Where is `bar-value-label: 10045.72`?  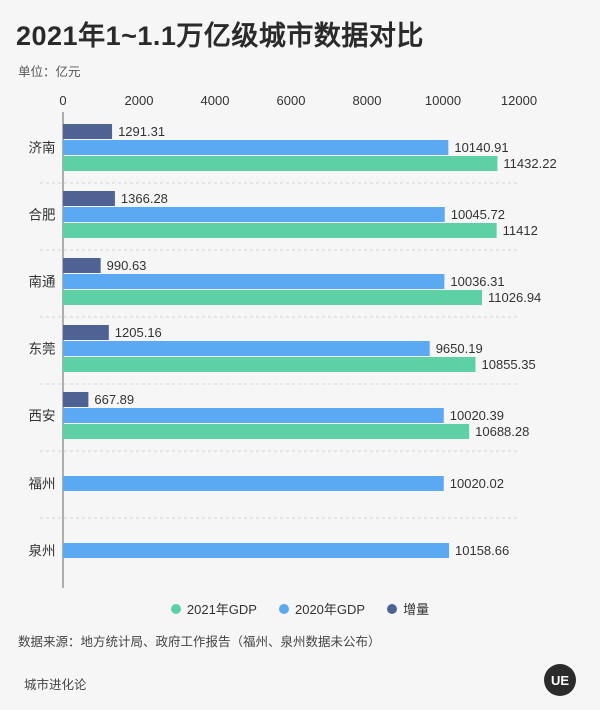
bar-value-label: 10045.72 is located at coordinates (478, 214).